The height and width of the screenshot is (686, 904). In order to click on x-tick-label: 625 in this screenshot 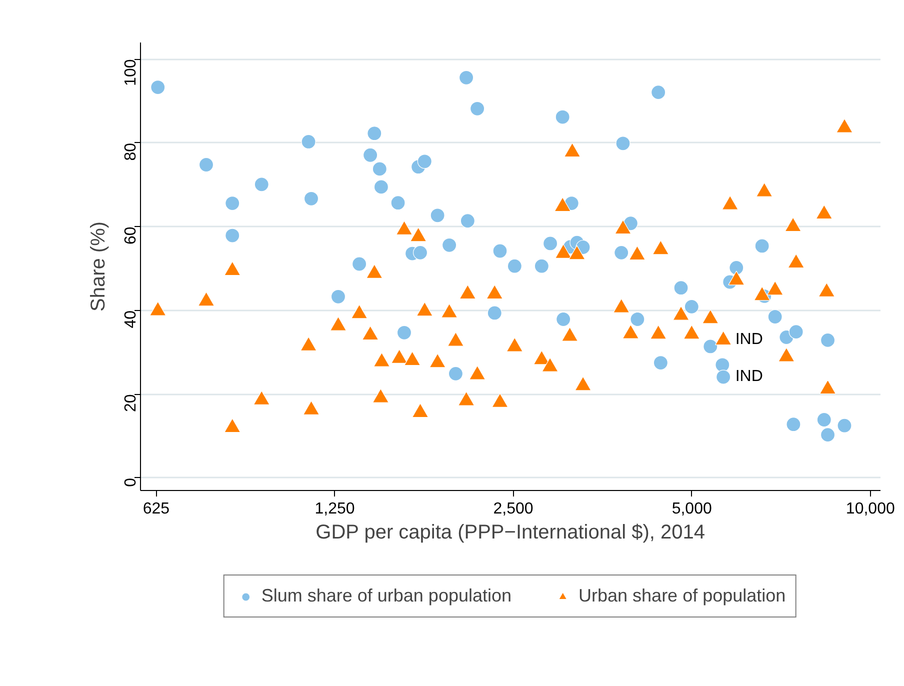, I will do `click(156, 509)`.